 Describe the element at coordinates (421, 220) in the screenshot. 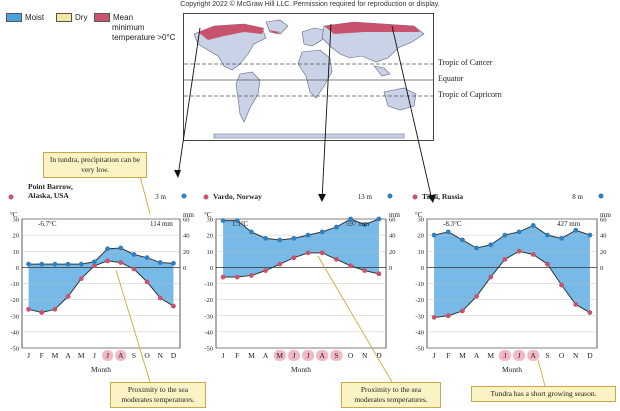

I see `y-tick-label: 30` at that location.